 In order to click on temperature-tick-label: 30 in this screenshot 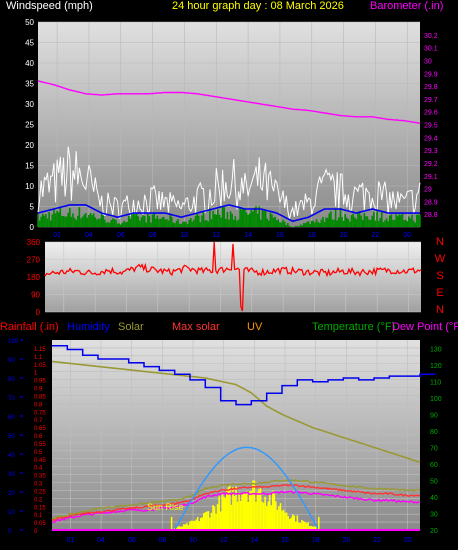, I will do `click(434, 514)`.